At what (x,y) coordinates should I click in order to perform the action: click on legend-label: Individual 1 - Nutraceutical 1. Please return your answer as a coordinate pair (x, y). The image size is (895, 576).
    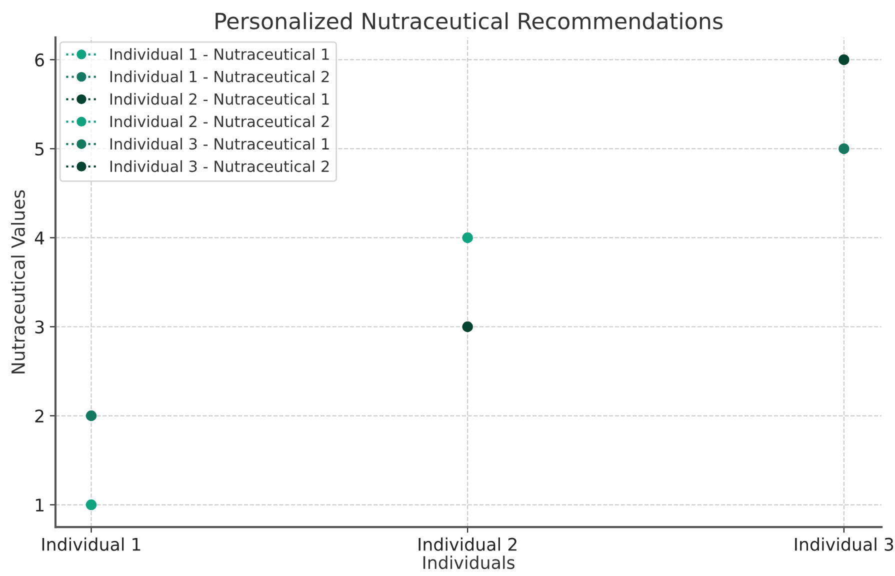
    Looking at the image, I should click on (219, 54).